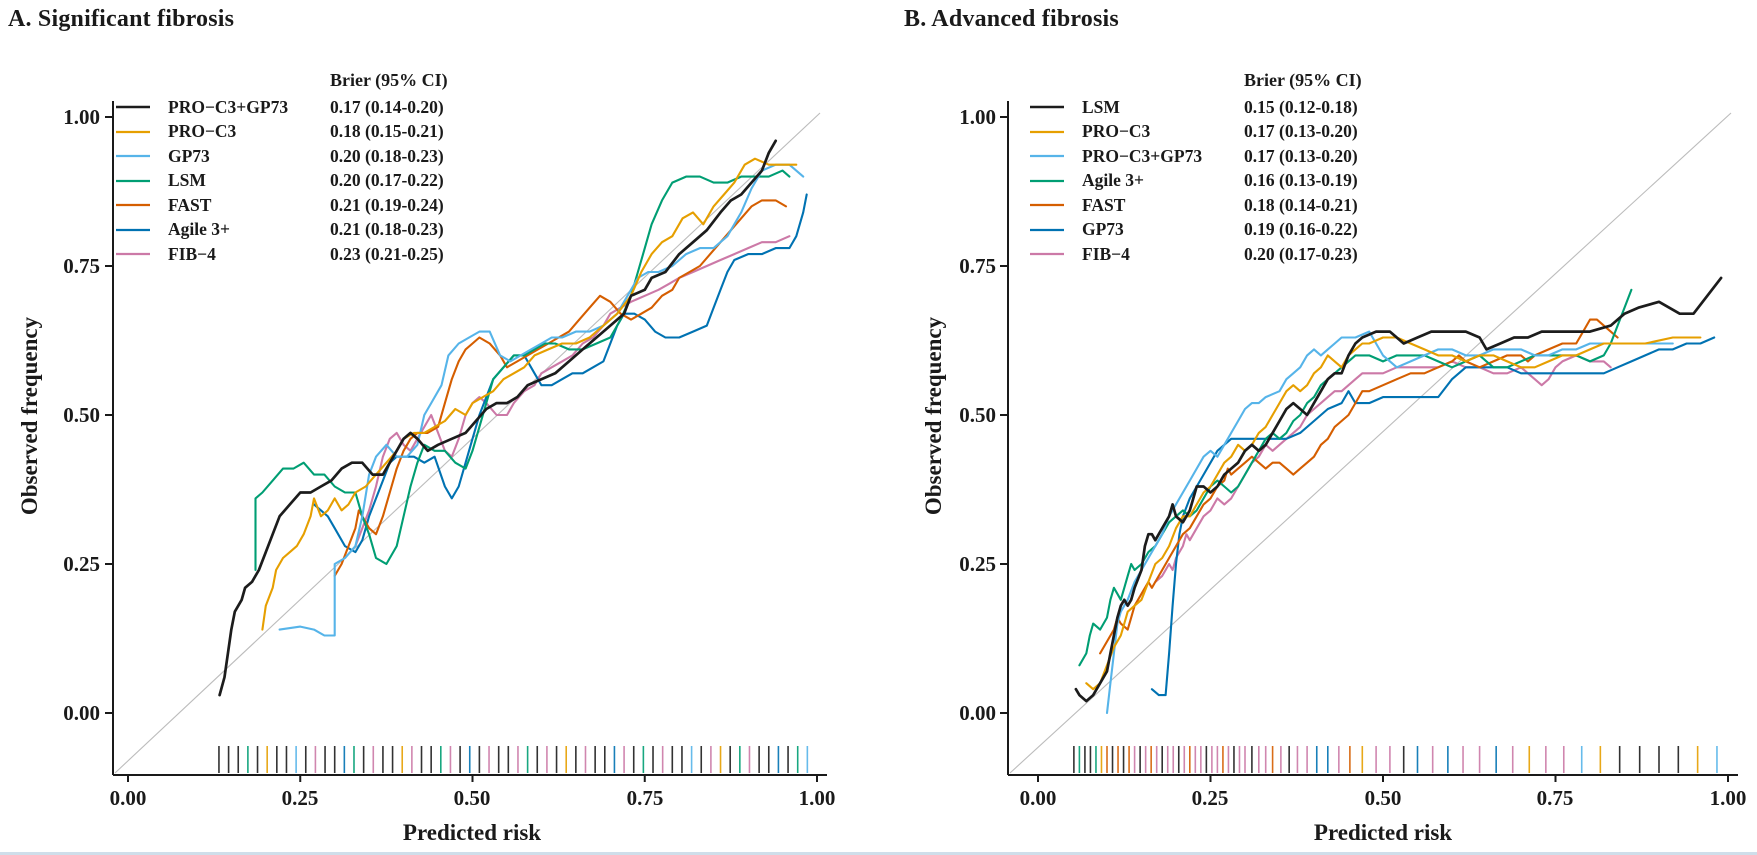 Image resolution: width=1757 pixels, height=855 pixels. I want to click on legend-brier-value: 0.20 (0.17-0.23), so click(1301, 253).